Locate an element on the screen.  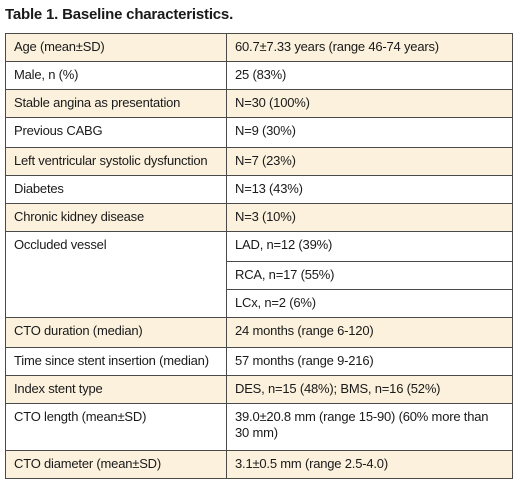
row-label: Previous CABG is located at coordinates (116, 132).